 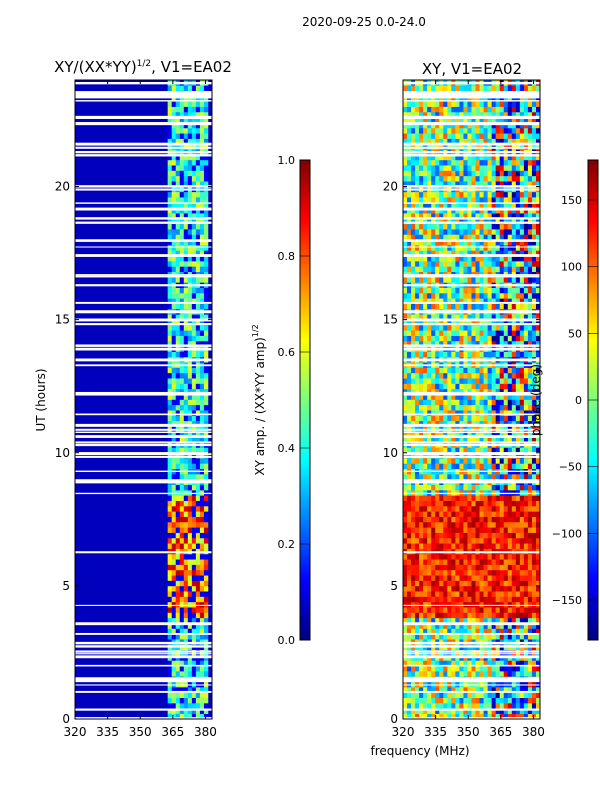 What do you see at coordinates (571, 200) in the screenshot?
I see `colorbar-tick-label: 150` at bounding box center [571, 200].